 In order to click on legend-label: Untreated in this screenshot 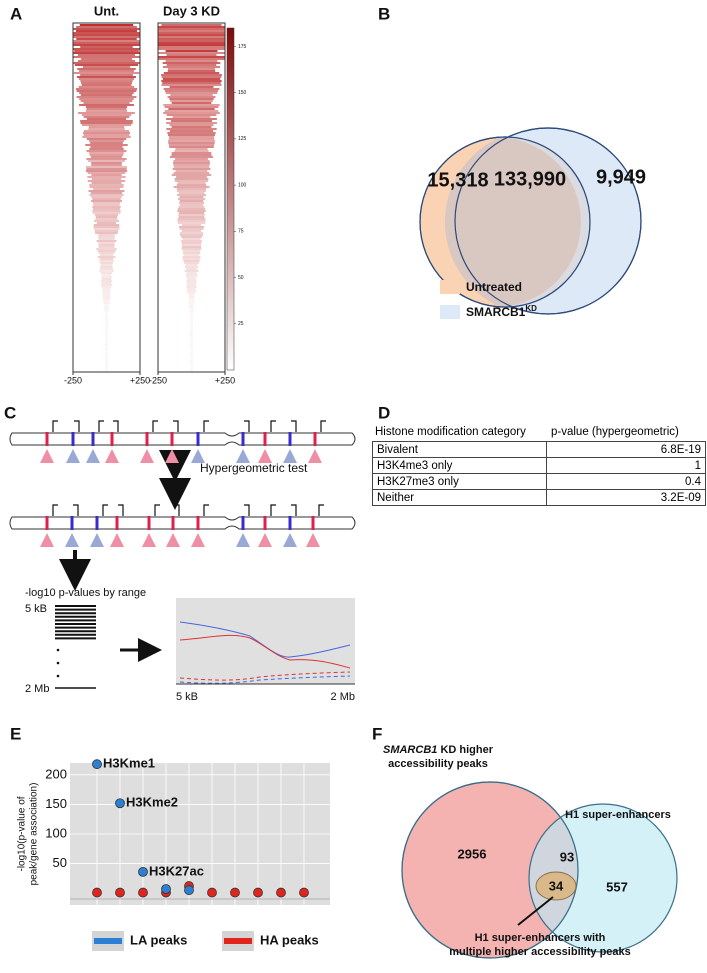, I will do `click(494, 287)`.